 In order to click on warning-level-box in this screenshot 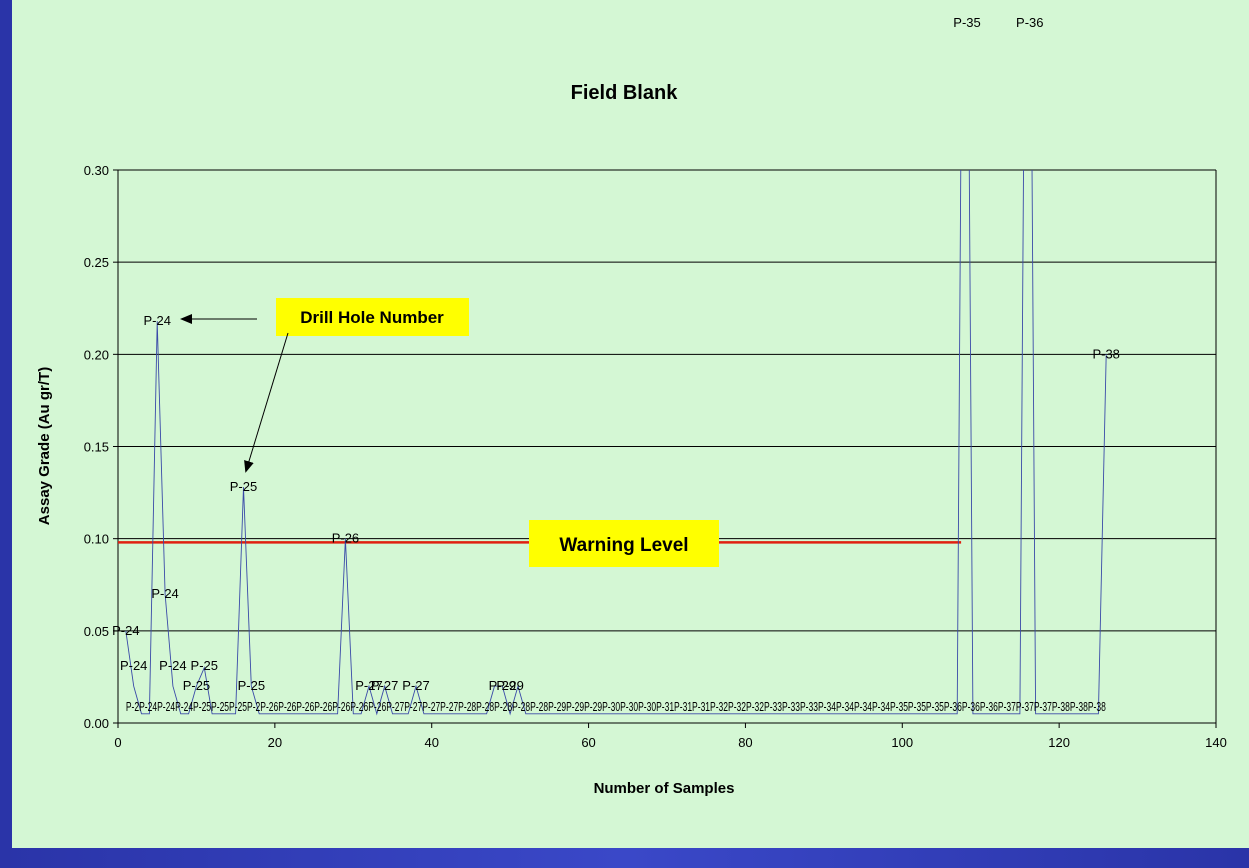, I will do `click(624, 543)`.